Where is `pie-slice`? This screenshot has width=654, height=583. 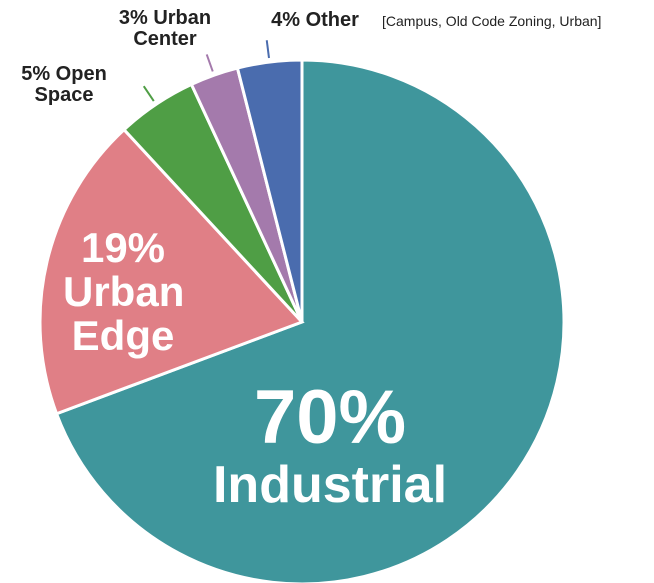 pie-slice is located at coordinates (269, 190).